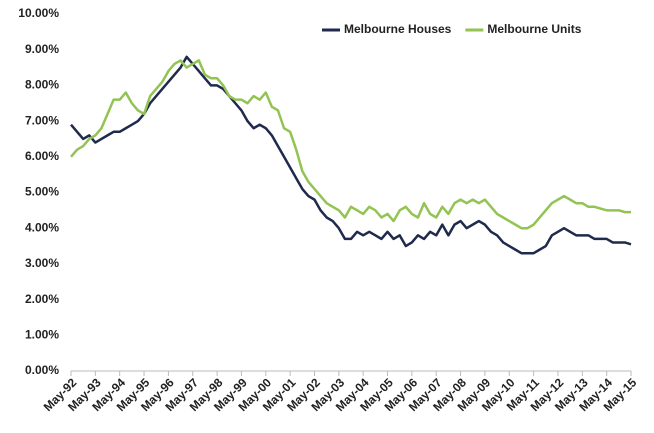 The image size is (654, 433). Describe the element at coordinates (42, 85) in the screenshot. I see `y-tick-label: 8.00%` at that location.